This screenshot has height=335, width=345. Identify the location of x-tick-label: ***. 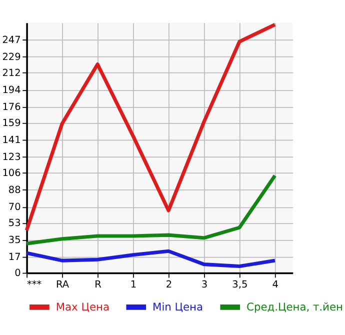
(34, 284).